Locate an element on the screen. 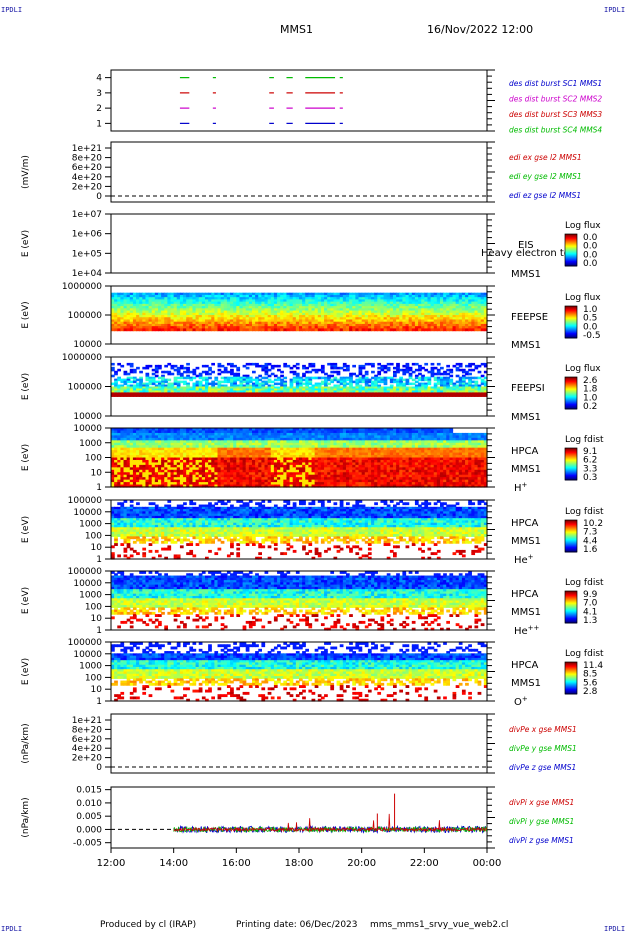  feepsi-ytick-label: 10000 is located at coordinates (87, 417).